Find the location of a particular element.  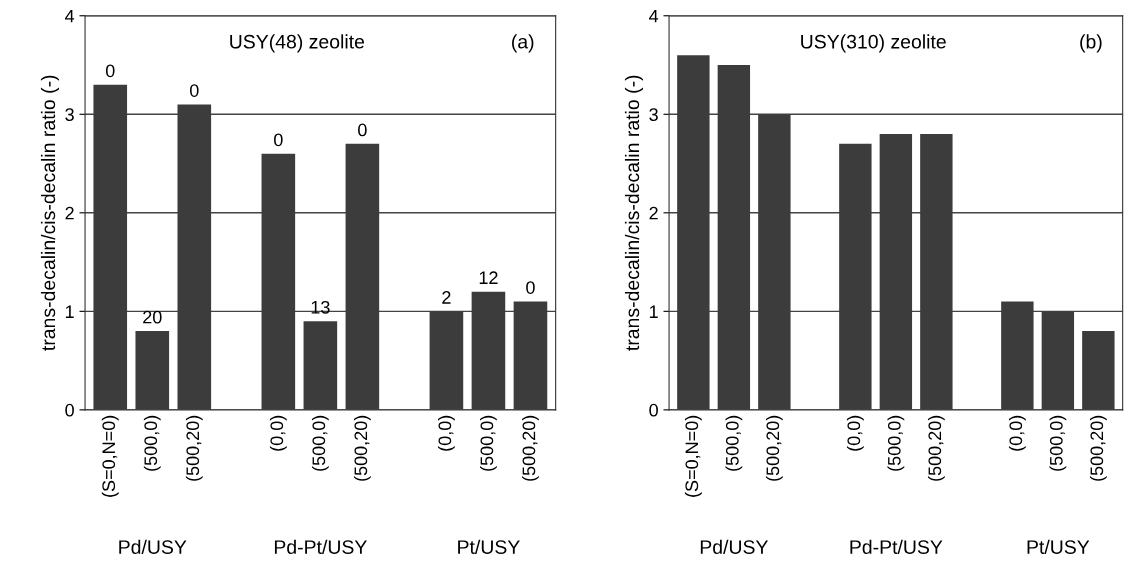

annotation: (b) is located at coordinates (1091, 43).